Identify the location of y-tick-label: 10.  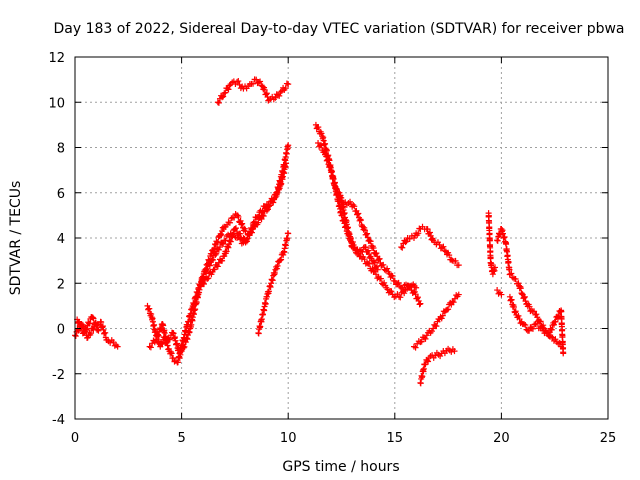
(56, 103).